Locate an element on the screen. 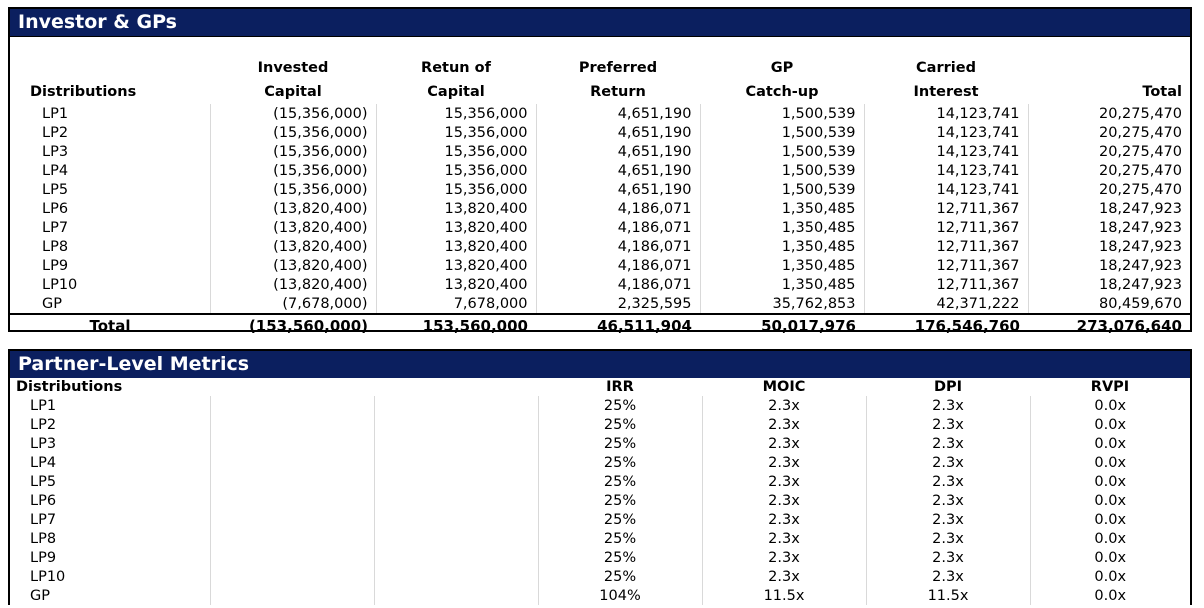 This screenshot has width=1204, height=608. total-cell: 273,076,640 is located at coordinates (1109, 325).